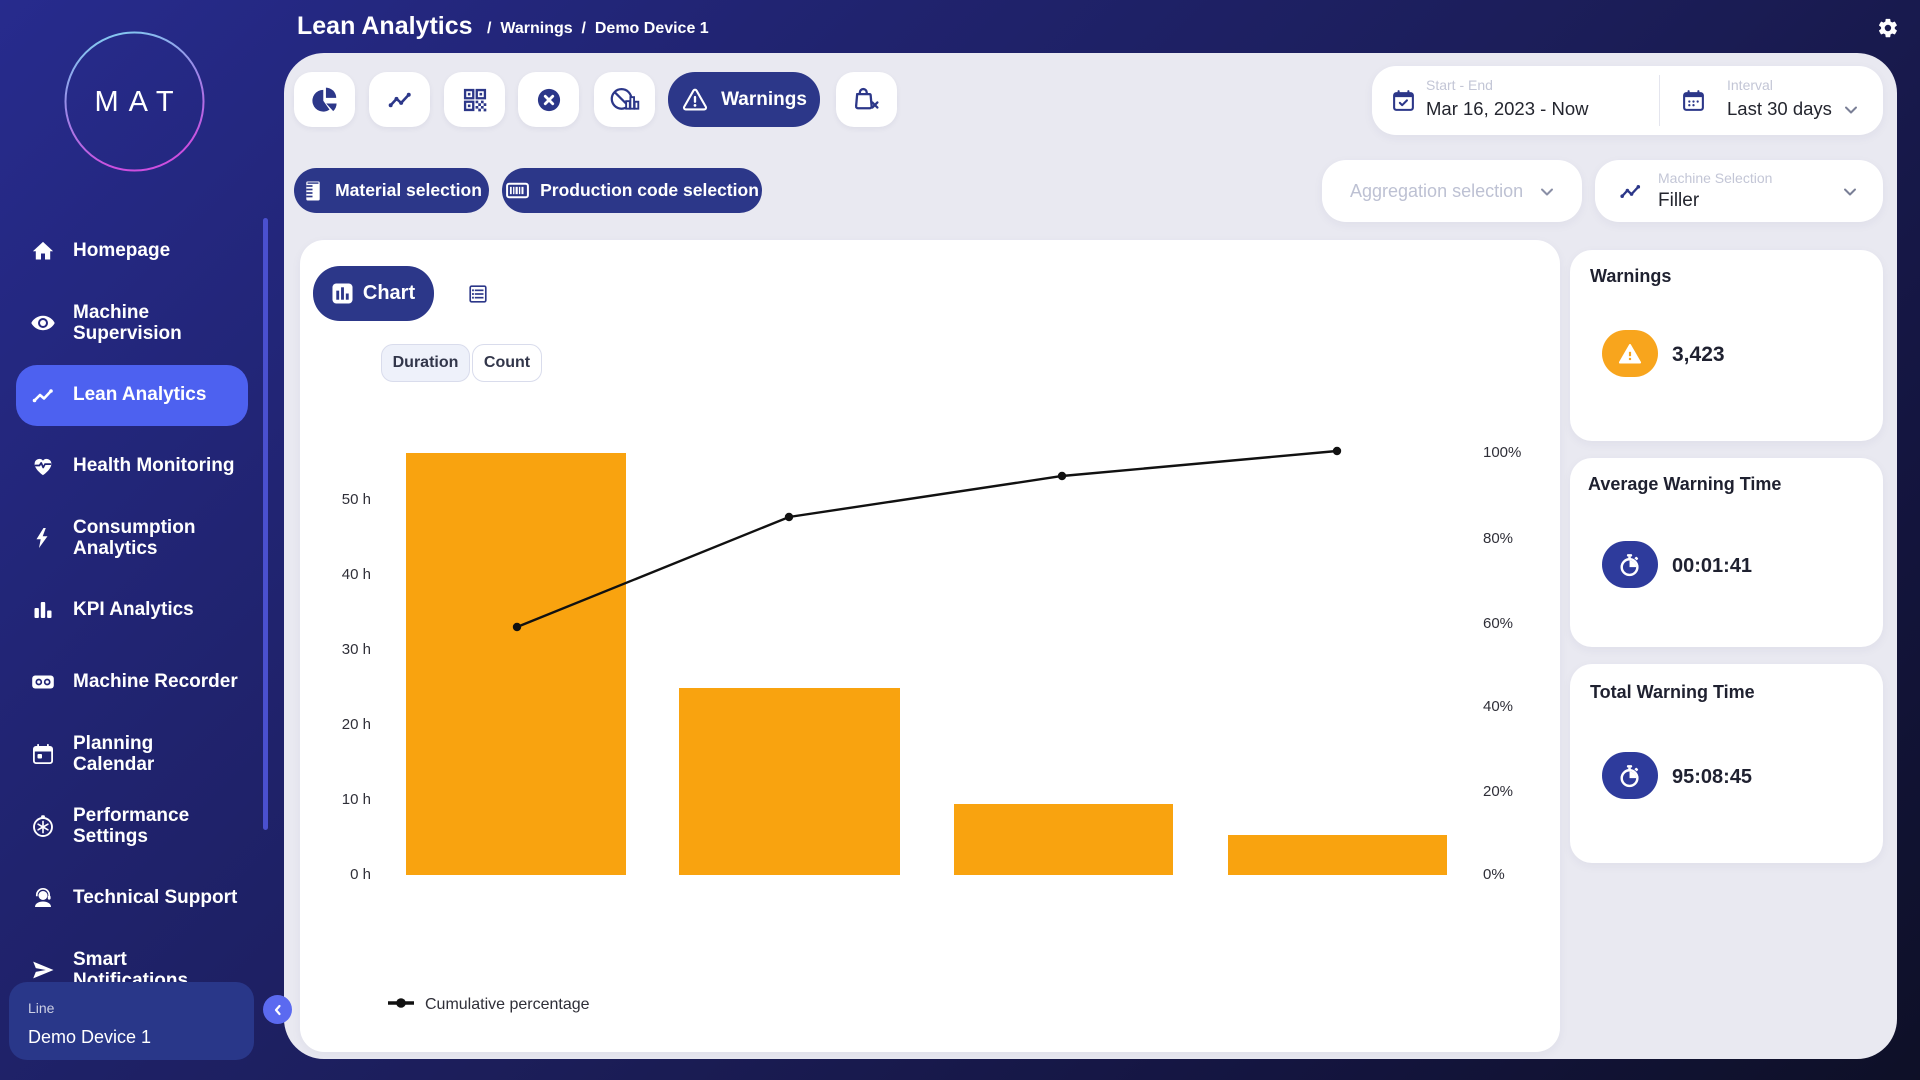  What do you see at coordinates (1502, 452) in the screenshot?
I see `svg-text: 100%` at bounding box center [1502, 452].